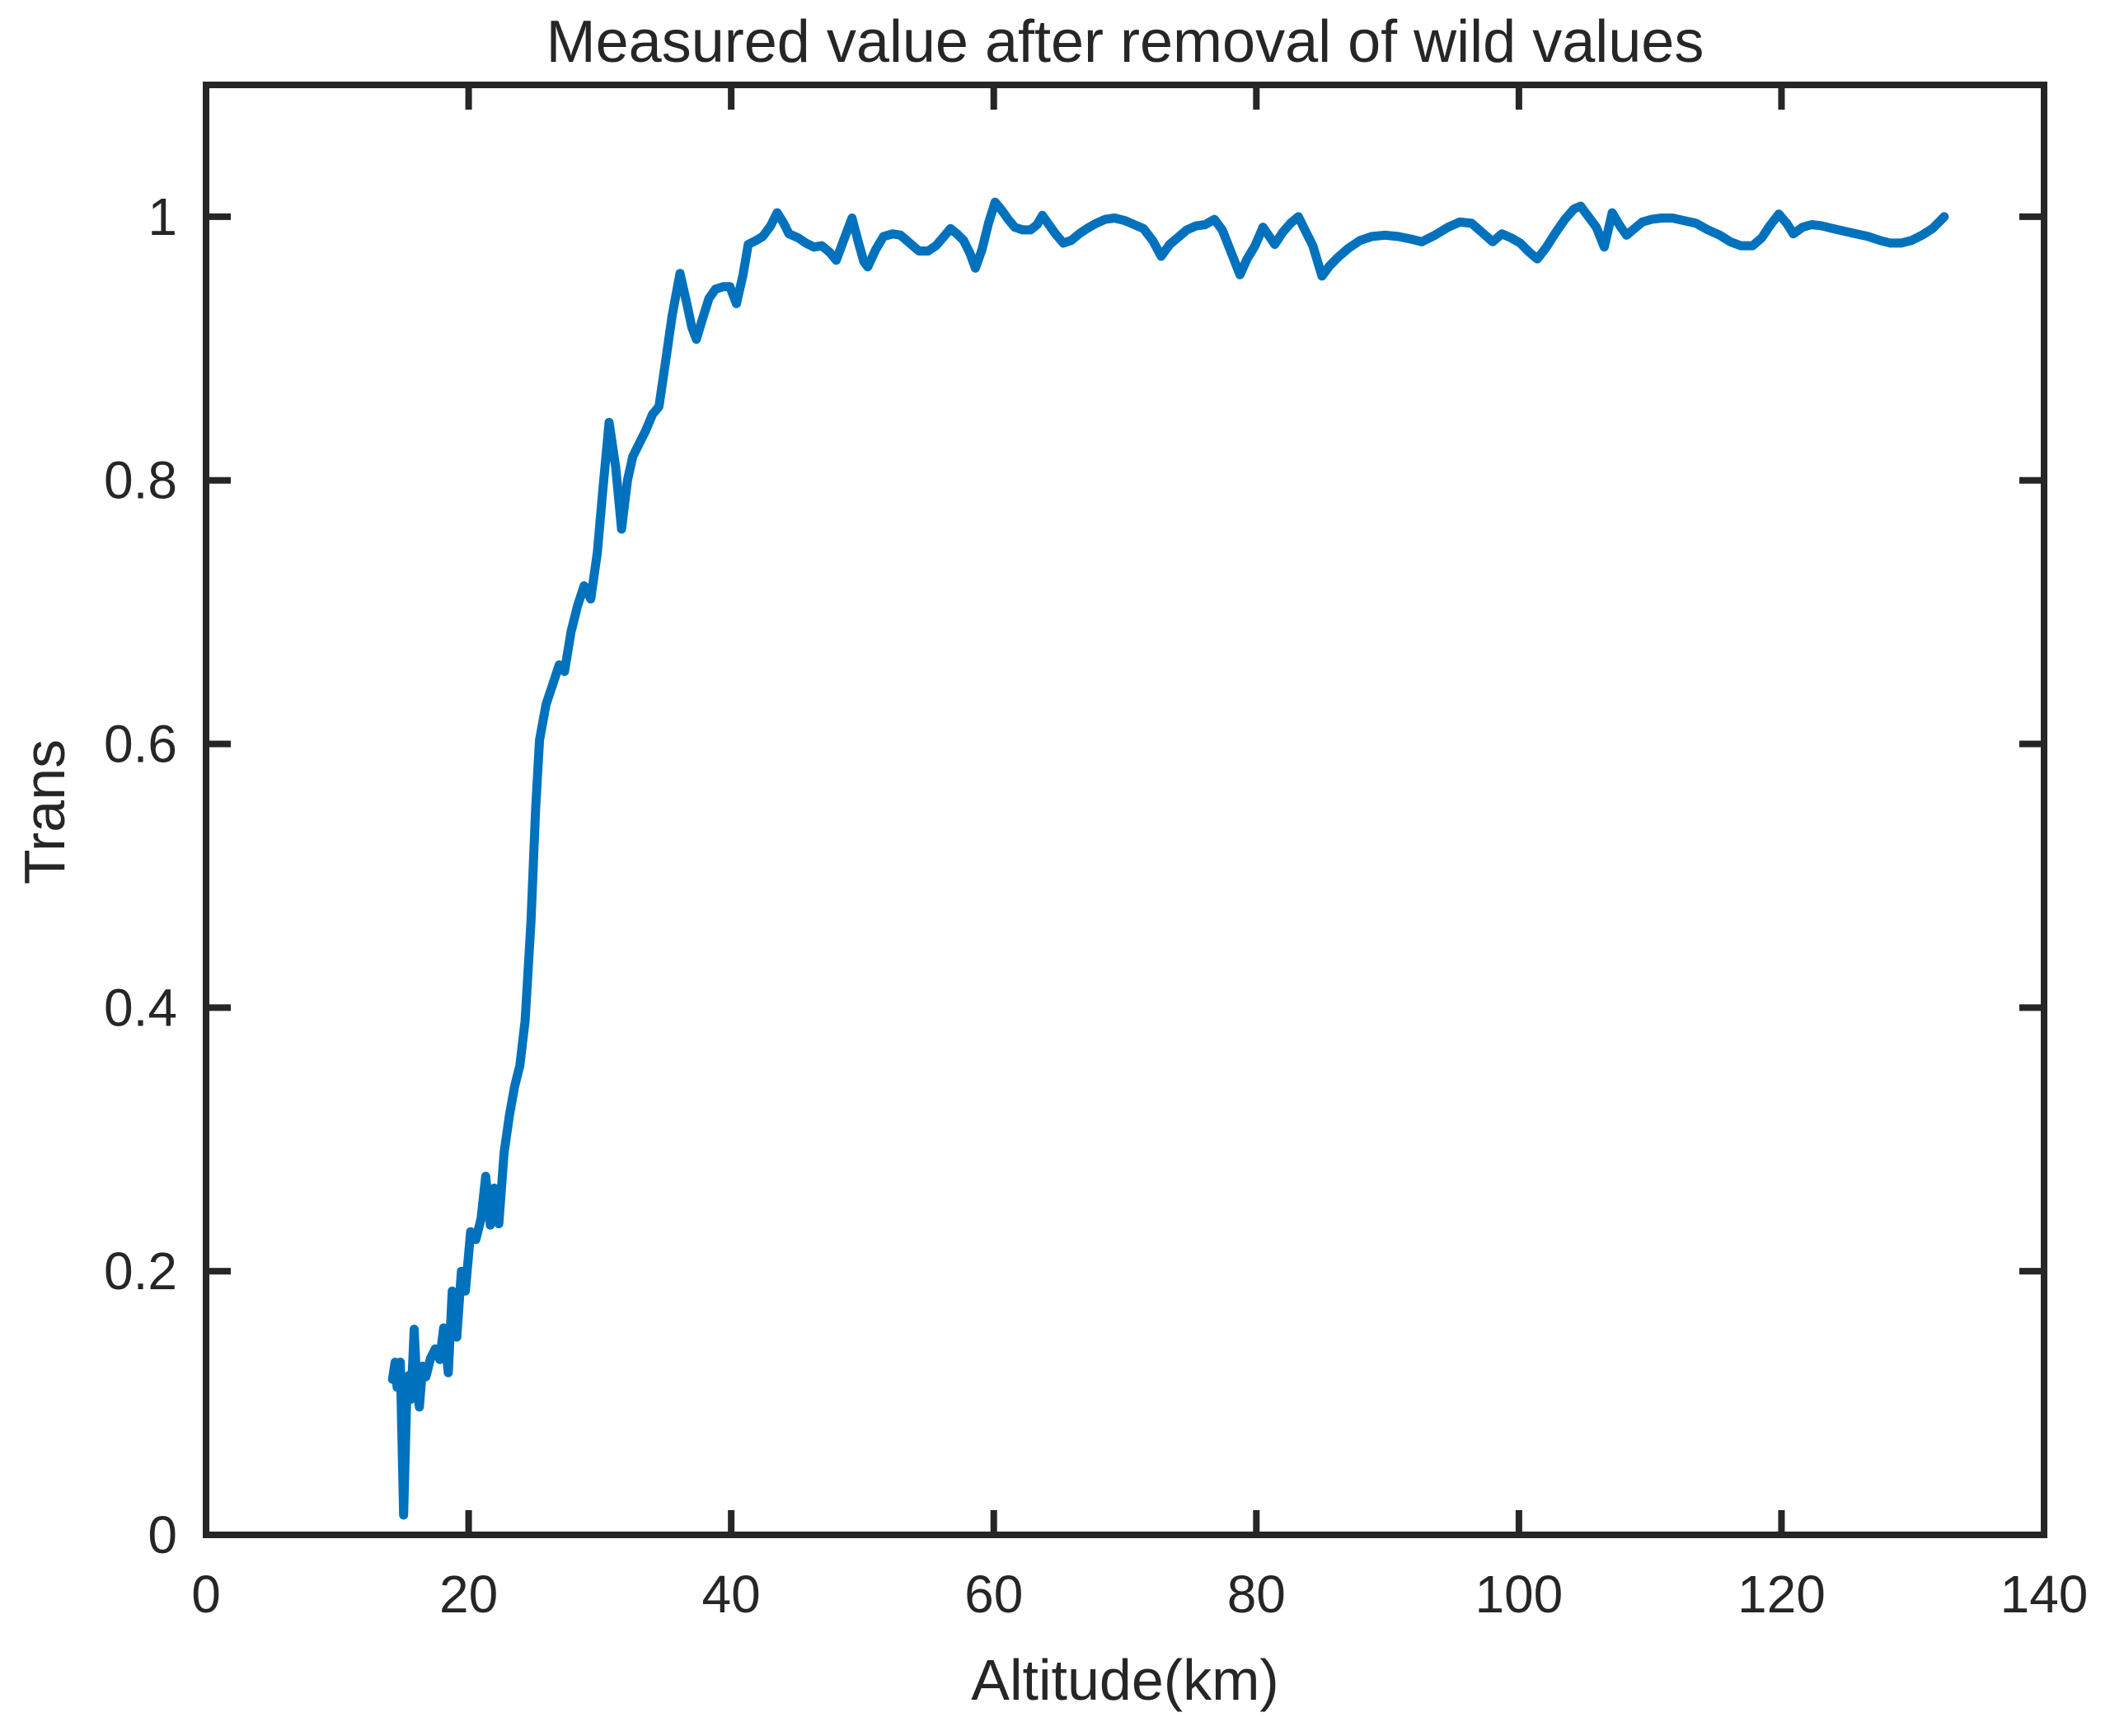  I want to click on y-tick-label: 0.6, so click(140, 744).